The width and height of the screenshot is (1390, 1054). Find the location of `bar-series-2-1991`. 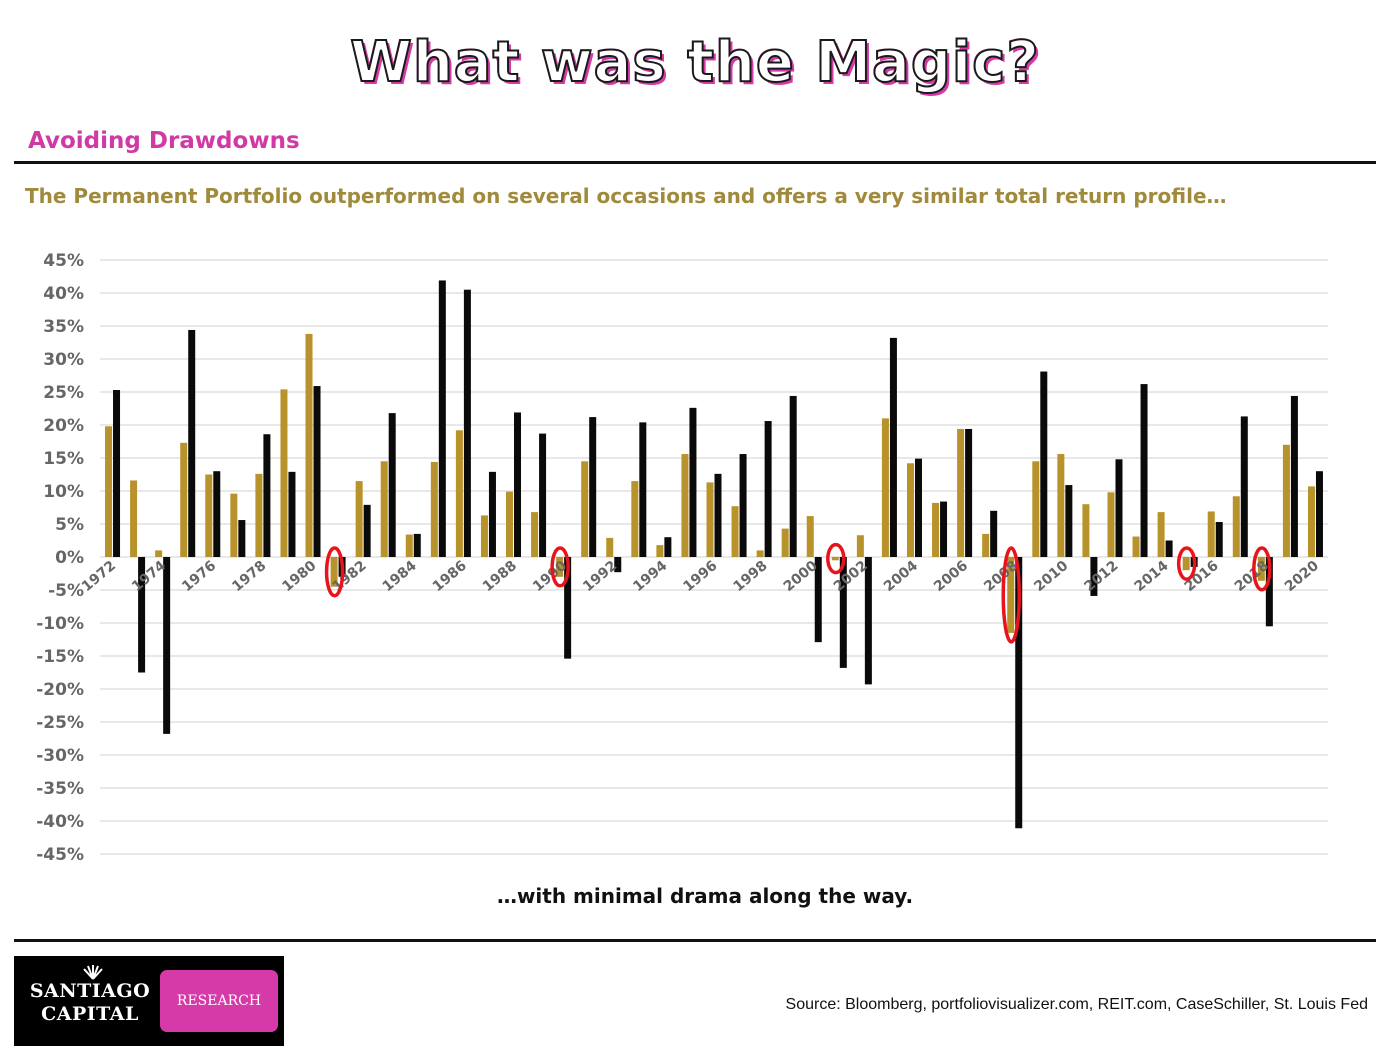

bar-series-2-1991 is located at coordinates (593, 487).